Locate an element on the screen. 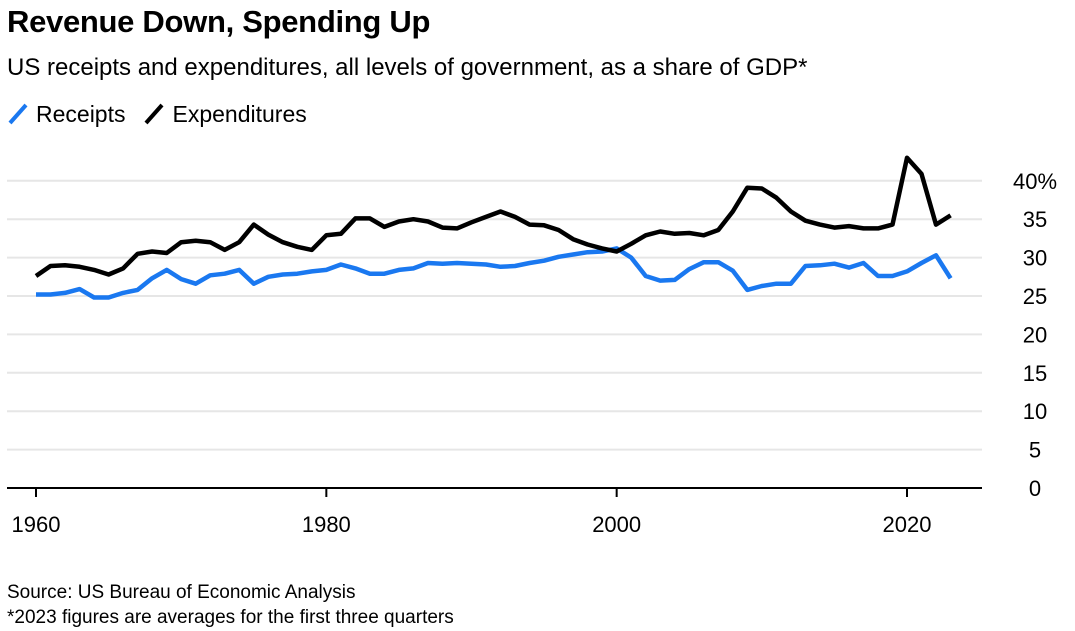  legend-item-expenditures: Expenditures is located at coordinates (225, 114).